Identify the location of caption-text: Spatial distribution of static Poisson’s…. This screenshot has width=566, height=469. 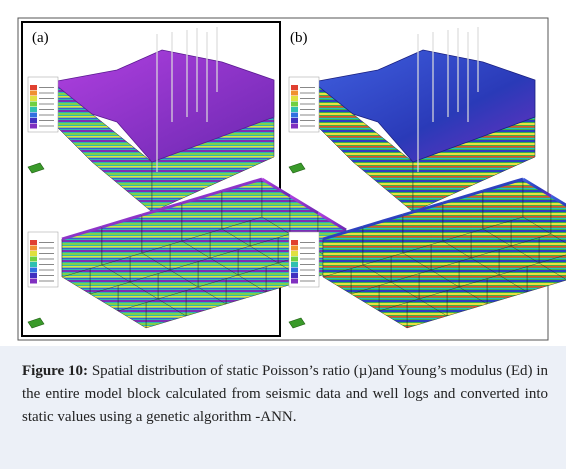
(285, 394).